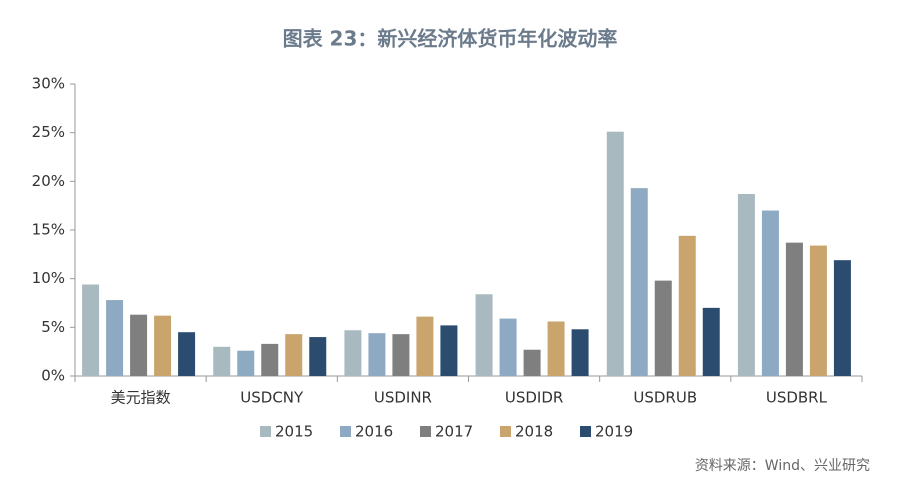 This screenshot has height=499, width=900. Describe the element at coordinates (294, 432) in the screenshot. I see `legend-label: 2015` at that location.